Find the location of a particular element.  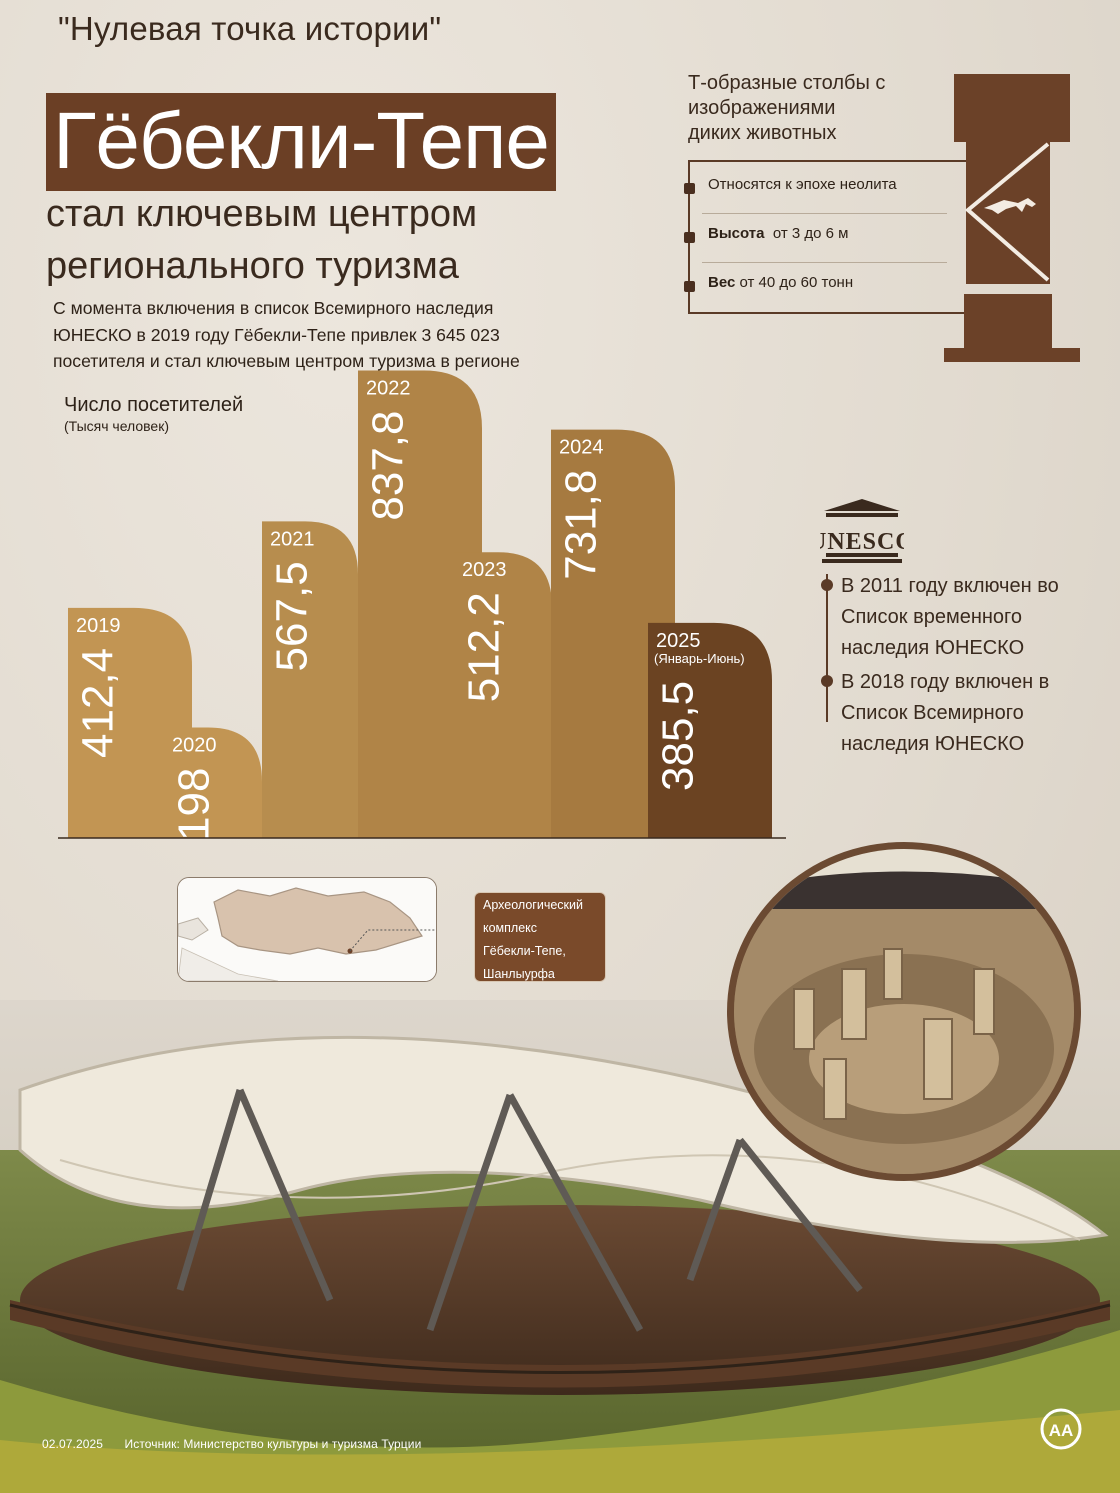

fact-value: от 3 до 6 м is located at coordinates (810, 233).